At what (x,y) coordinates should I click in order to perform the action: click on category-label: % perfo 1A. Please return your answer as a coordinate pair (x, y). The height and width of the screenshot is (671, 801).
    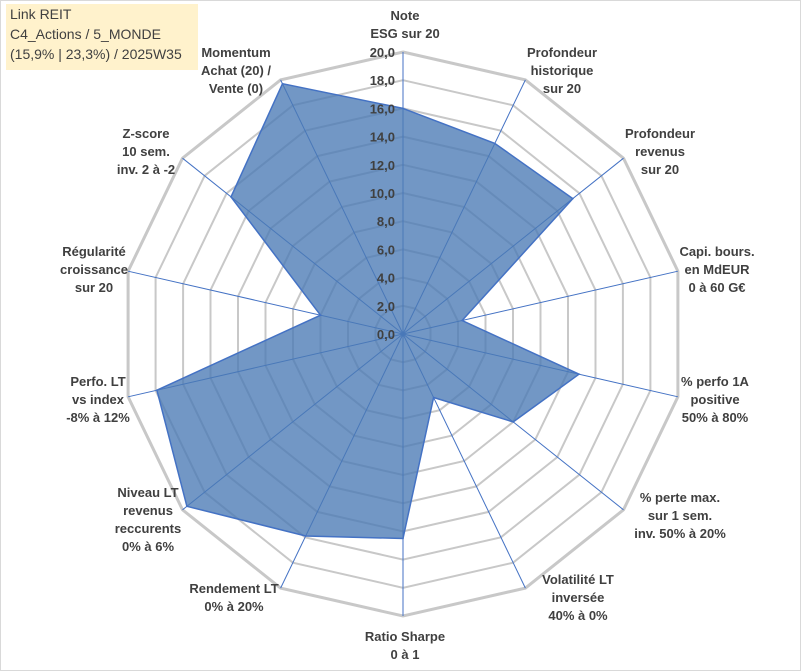
    Looking at the image, I should click on (715, 381).